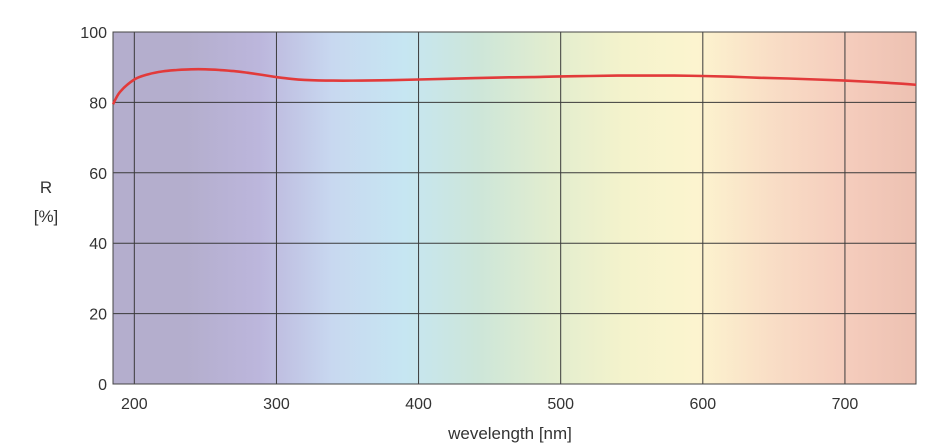  What do you see at coordinates (93, 209) in the screenshot?
I see `y-axis-ticks: 0 20 40 60 80 100` at bounding box center [93, 209].